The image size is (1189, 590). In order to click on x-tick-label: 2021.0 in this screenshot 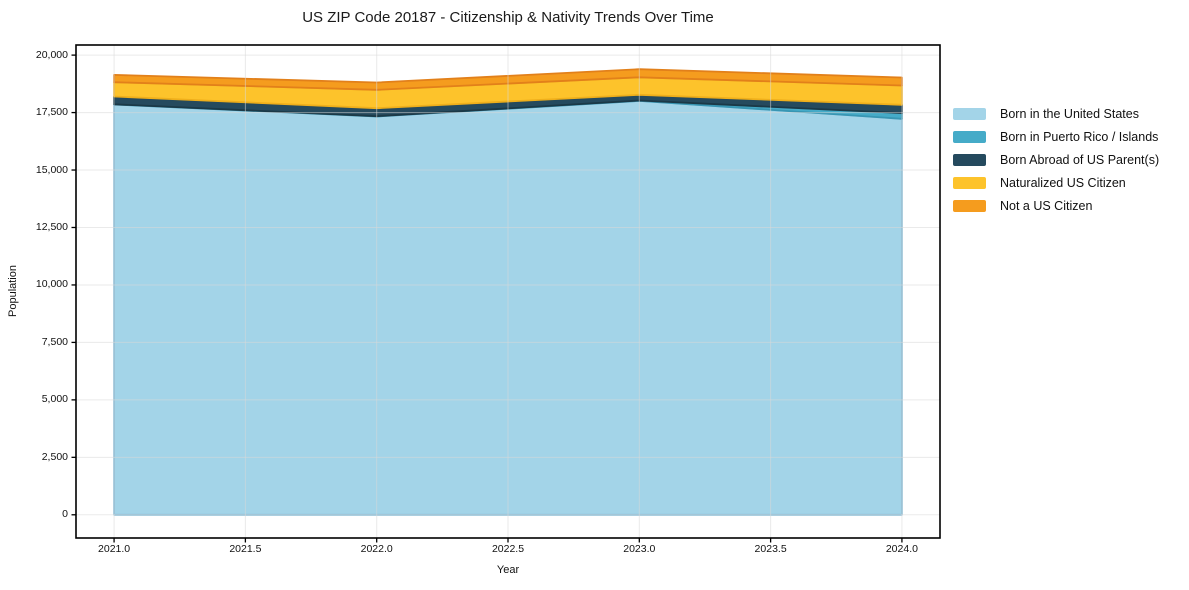, I will do `click(114, 549)`.